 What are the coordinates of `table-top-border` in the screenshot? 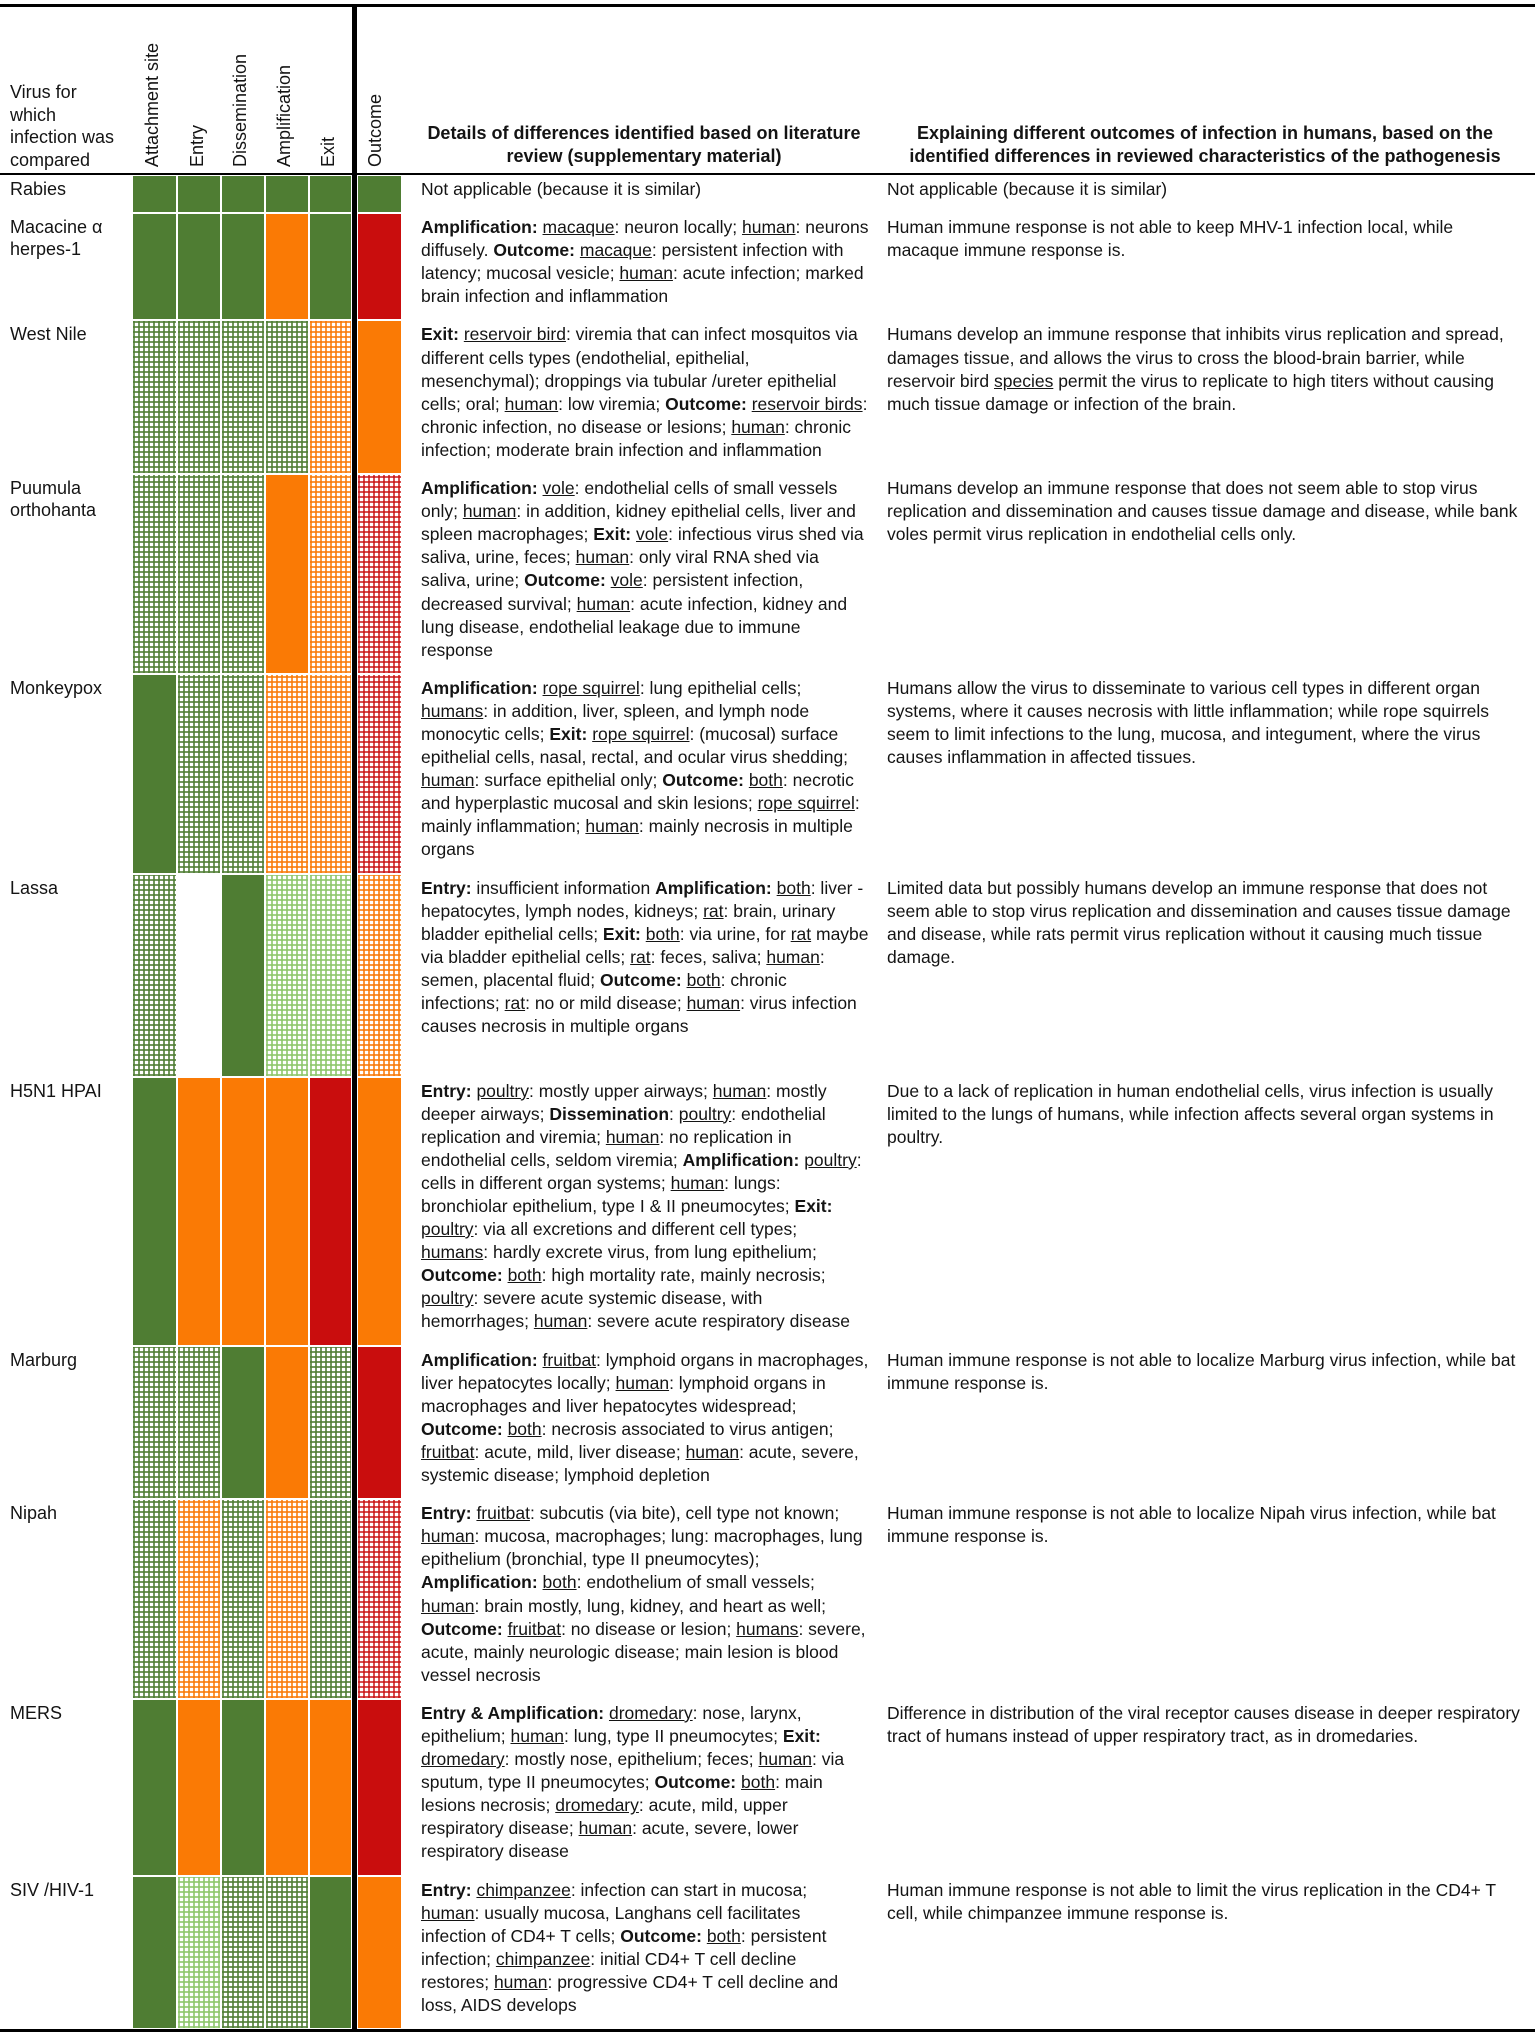 It's located at (767, 5).